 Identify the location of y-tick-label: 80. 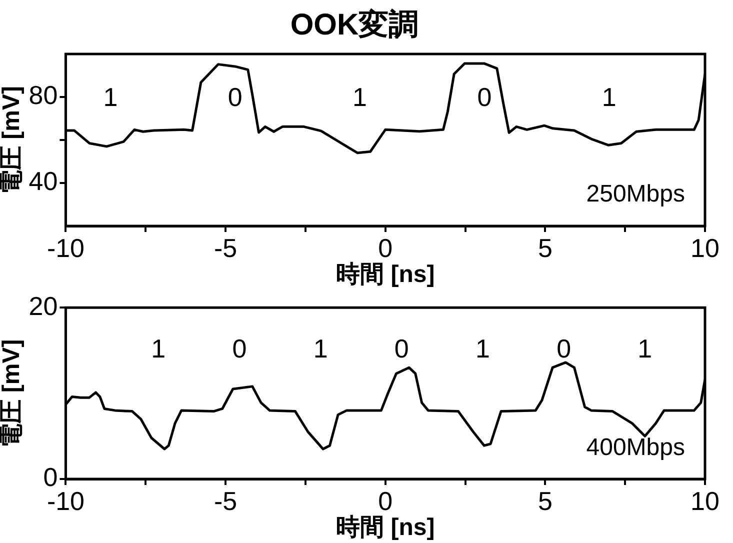
(43, 95).